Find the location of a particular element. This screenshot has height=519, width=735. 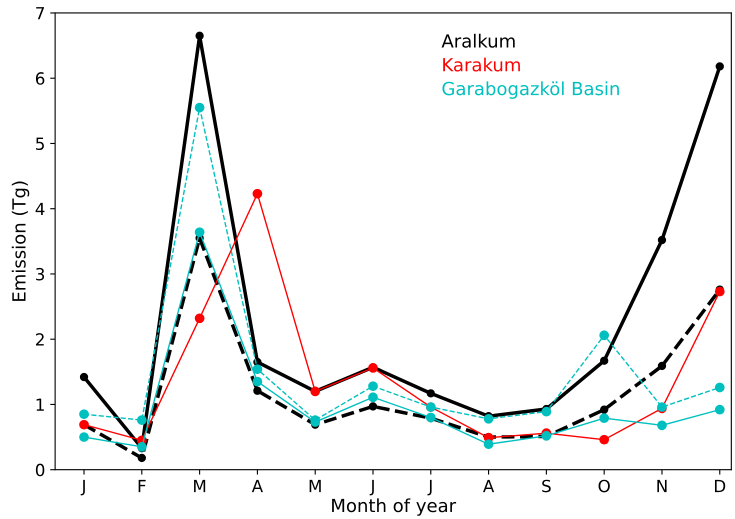

x-tick-label: O is located at coordinates (604, 486).